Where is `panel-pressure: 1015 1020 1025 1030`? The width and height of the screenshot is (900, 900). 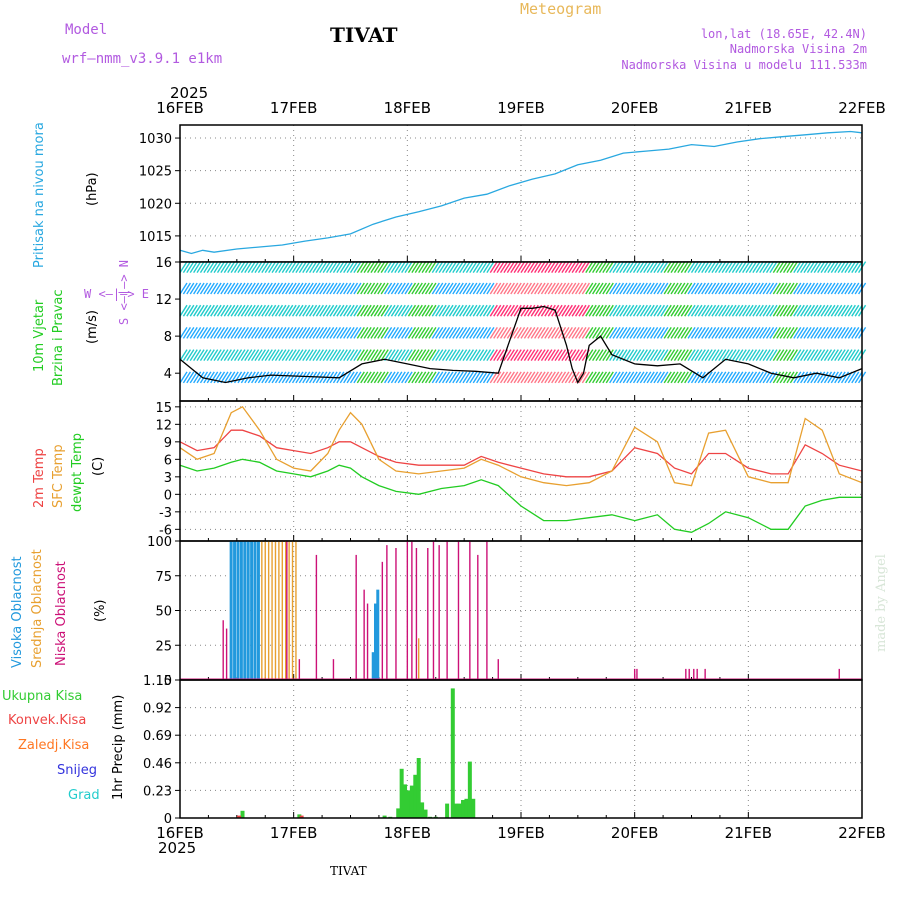 panel-pressure: 1015 1020 1025 1030 is located at coordinates (501, 193).